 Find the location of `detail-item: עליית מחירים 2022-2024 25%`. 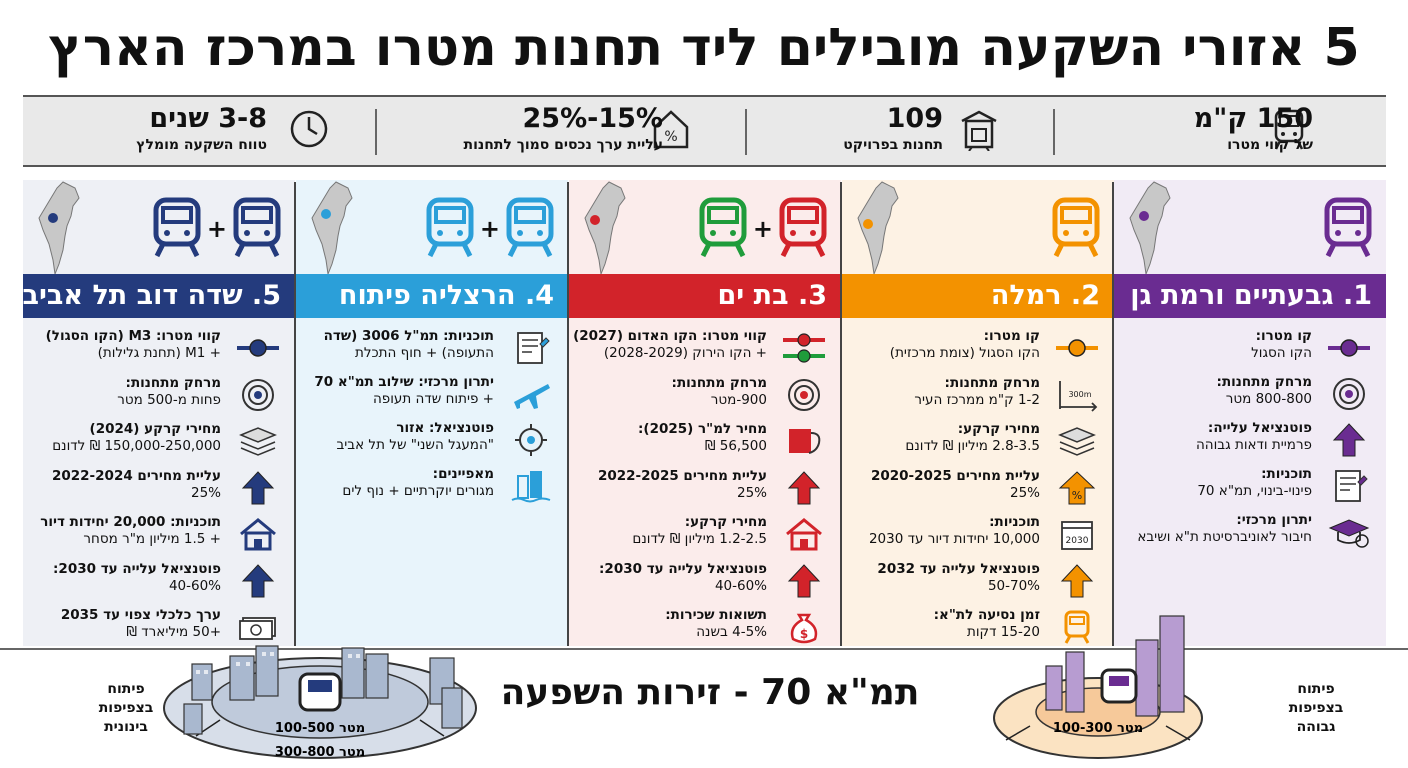

detail-item: עליית מחירים 2022-2024 25% is located at coordinates (159, 489).